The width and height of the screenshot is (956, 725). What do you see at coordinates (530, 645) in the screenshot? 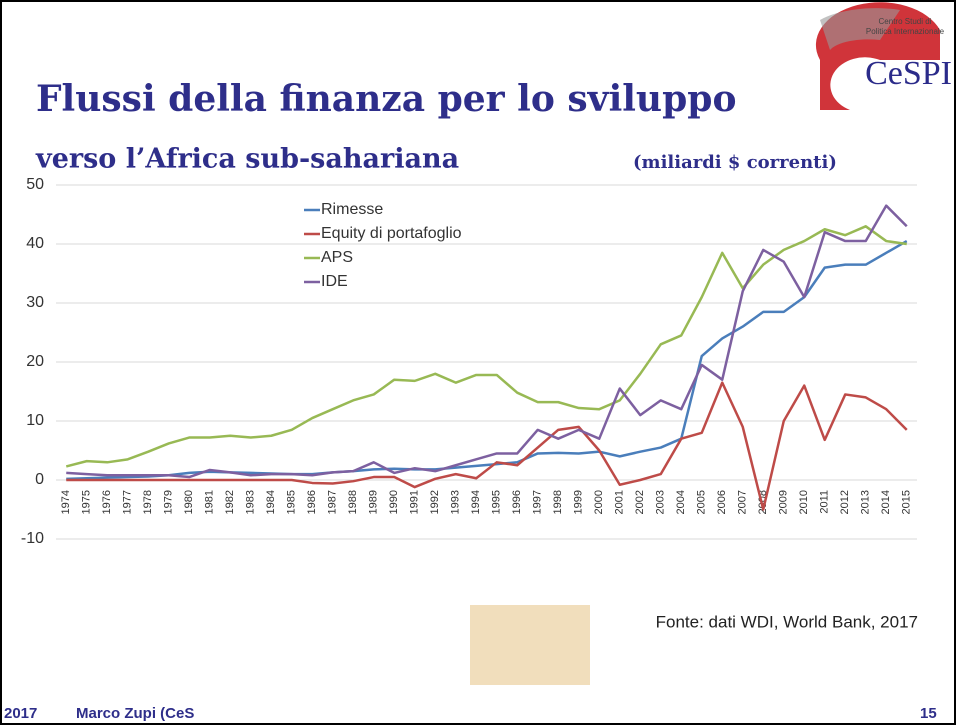
I see `decoration` at bounding box center [530, 645].